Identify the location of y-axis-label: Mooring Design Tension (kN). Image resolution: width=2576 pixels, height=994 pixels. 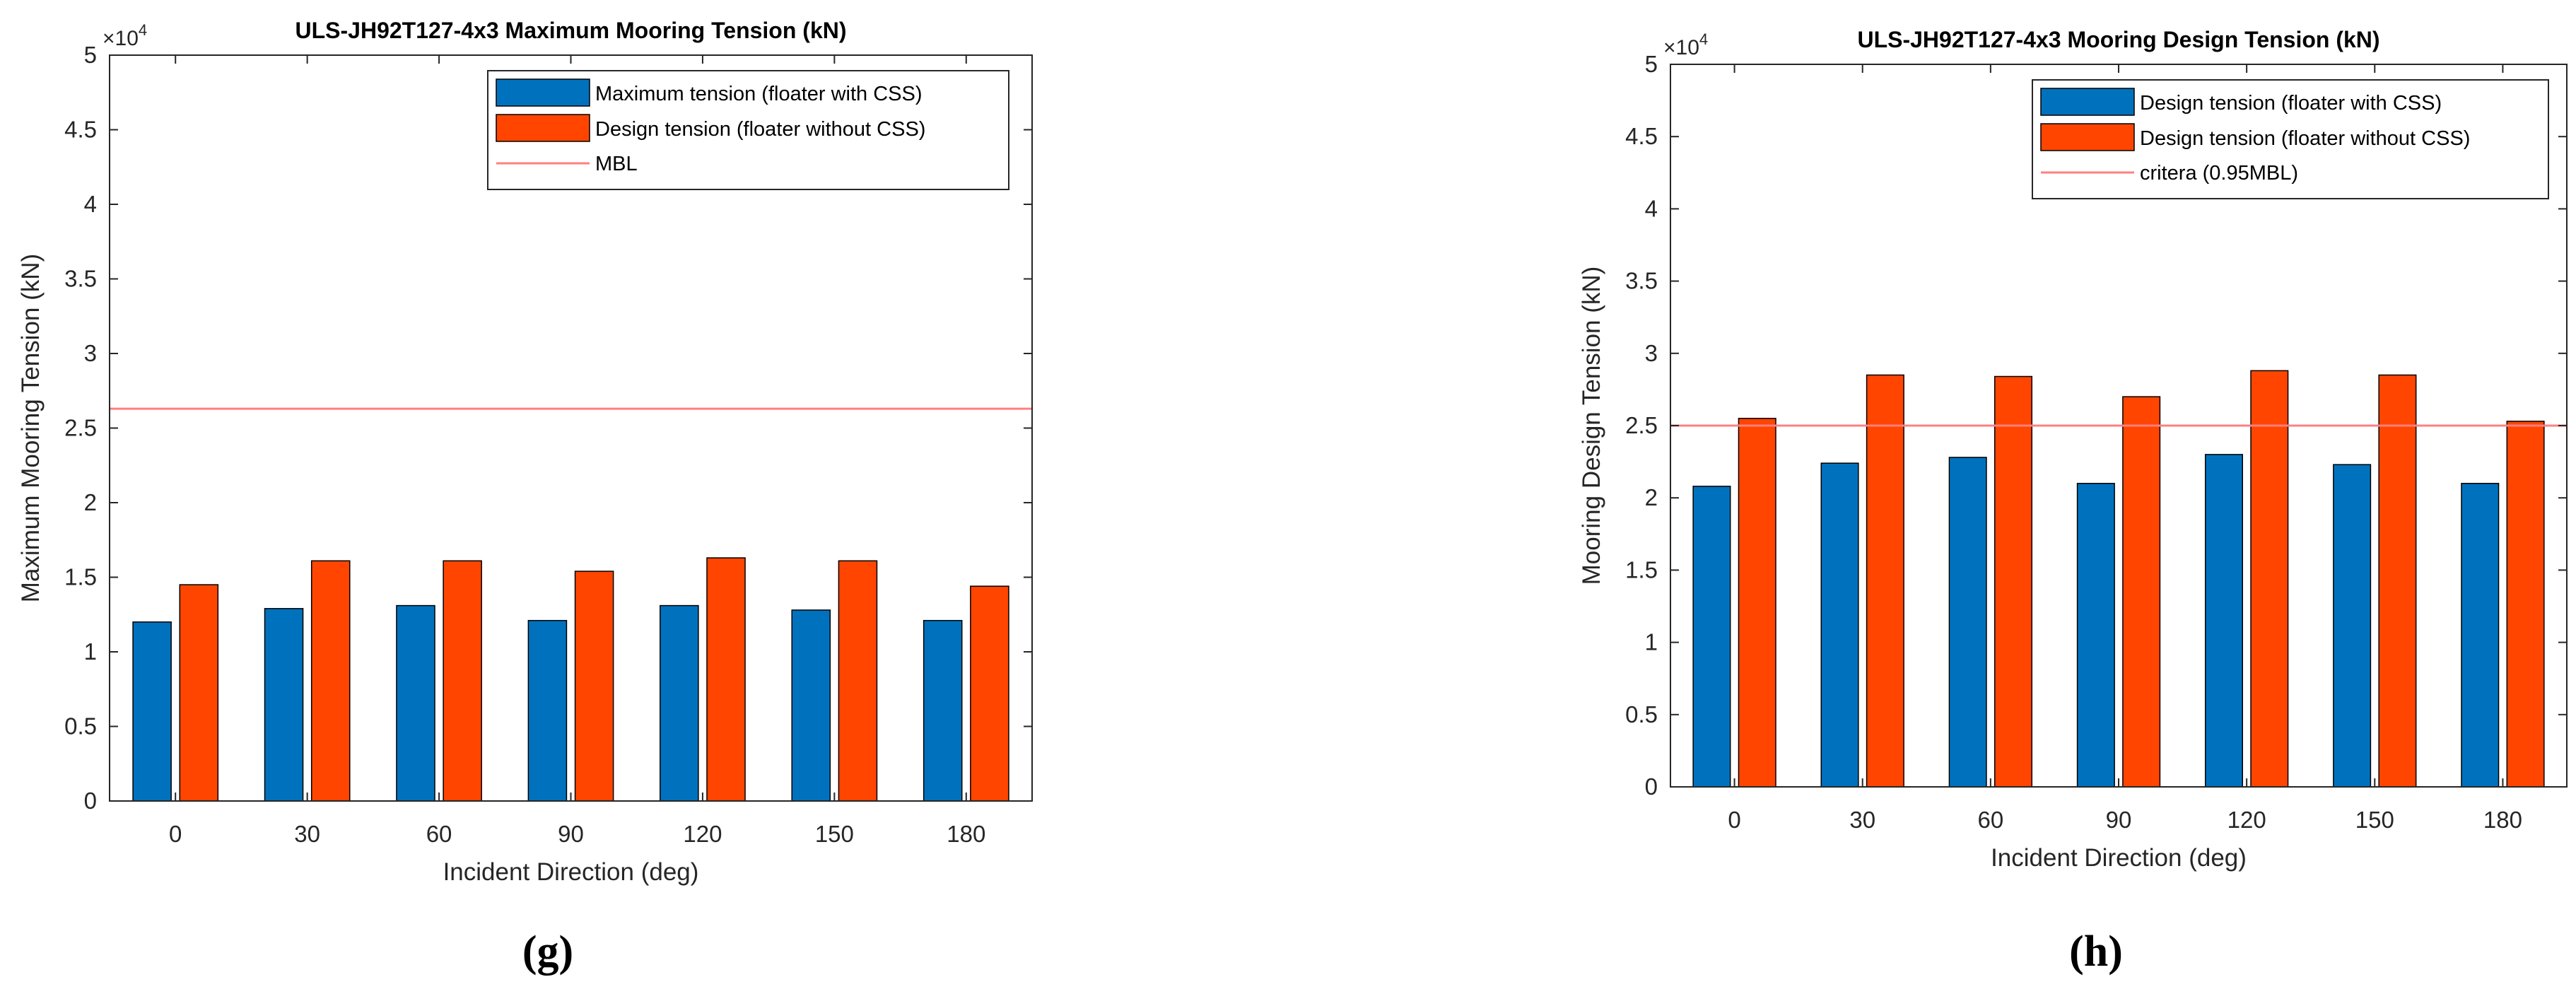
(1592, 426).